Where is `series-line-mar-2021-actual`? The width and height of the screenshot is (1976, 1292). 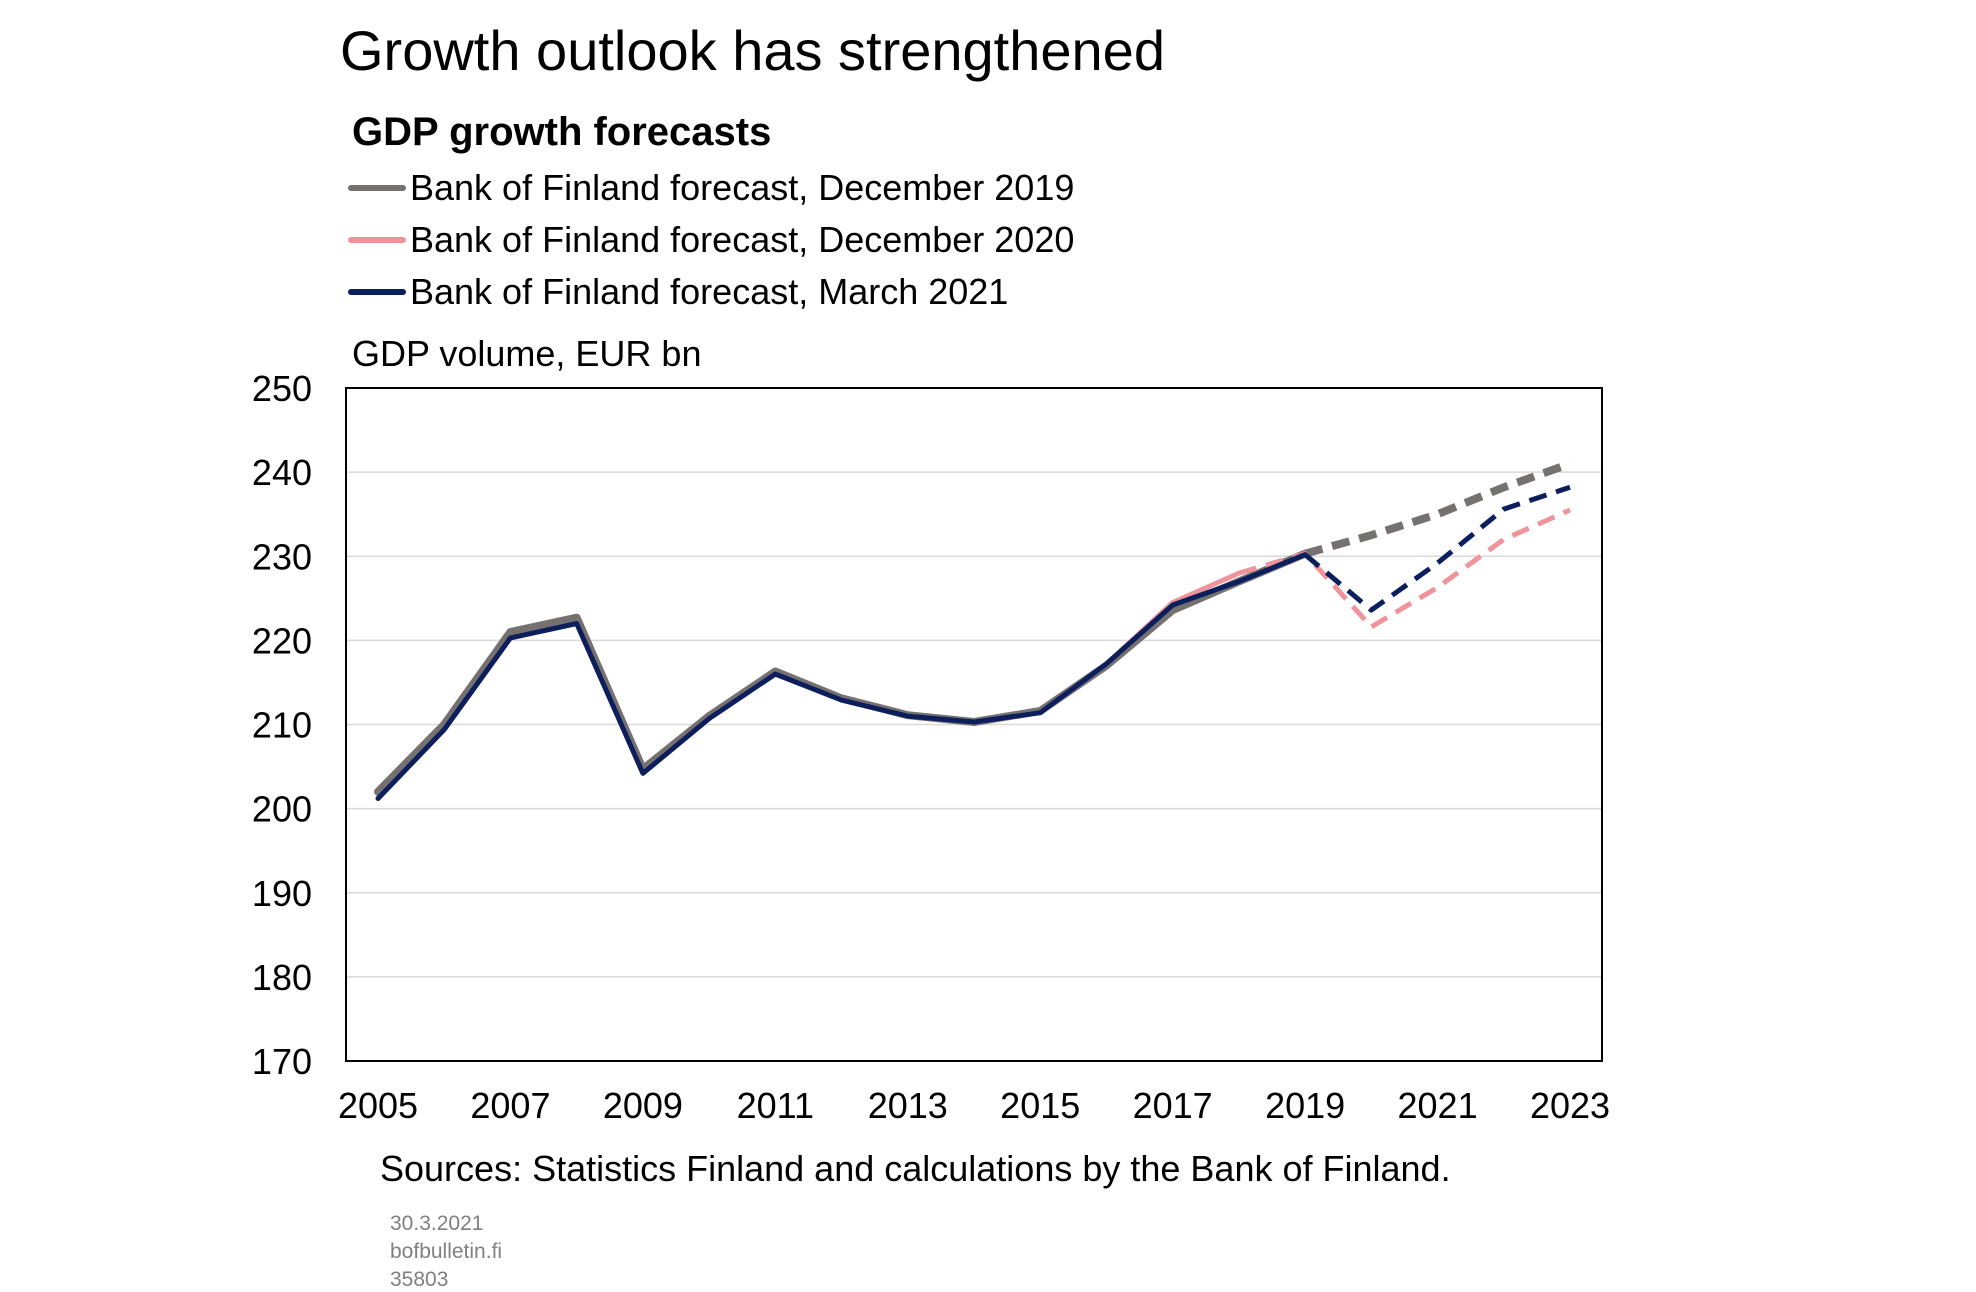
series-line-mar-2021-actual is located at coordinates (841, 676).